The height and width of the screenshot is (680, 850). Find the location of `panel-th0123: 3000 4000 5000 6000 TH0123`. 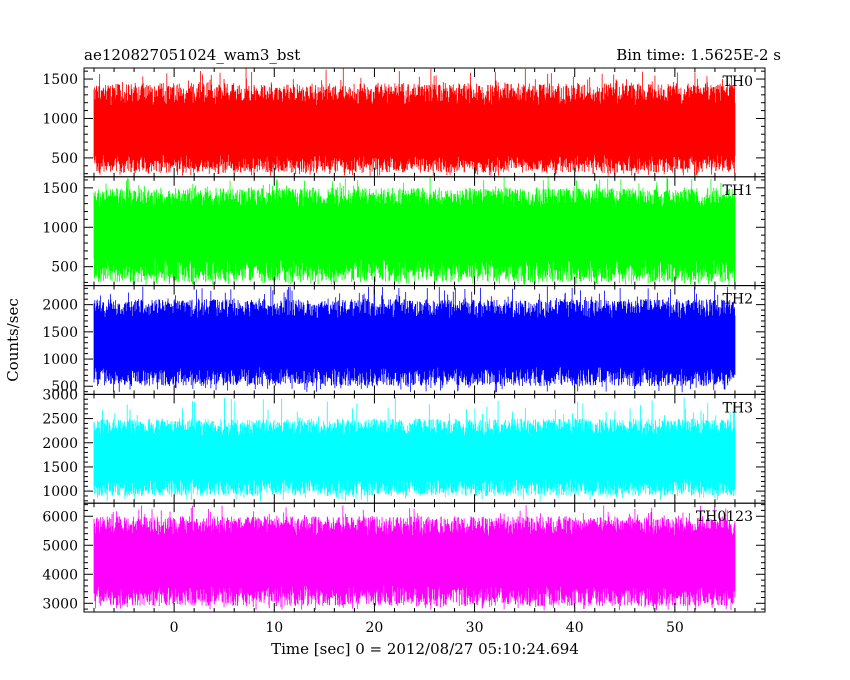

panel-th0123: 3000 4000 5000 6000 TH0123 is located at coordinates (404, 557).